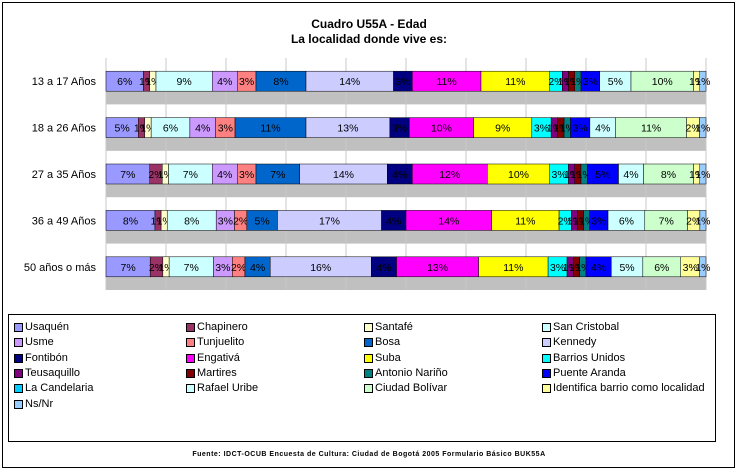 The image size is (738, 472). What do you see at coordinates (394, 327) in the screenshot?
I see `legend-label: Santafé` at bounding box center [394, 327].